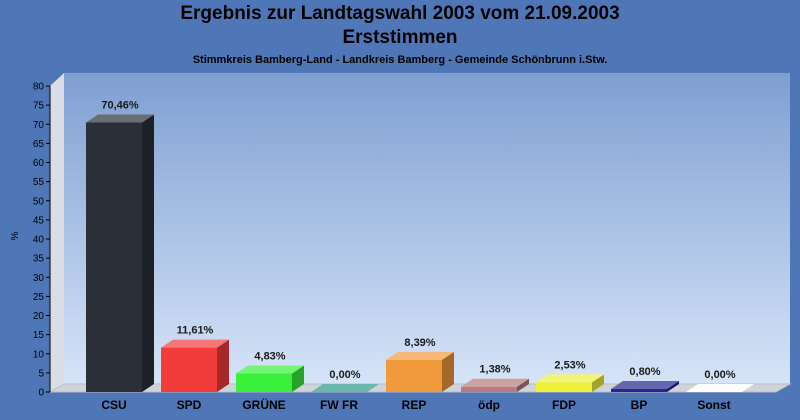 The width and height of the screenshot is (800, 420). What do you see at coordinates (39, 335) in the screenshot?
I see `y-tick-label: 15` at bounding box center [39, 335].